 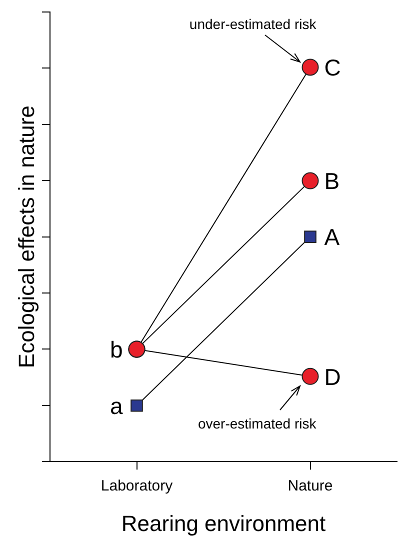 I want to click on annotation: b, so click(x=116, y=349).